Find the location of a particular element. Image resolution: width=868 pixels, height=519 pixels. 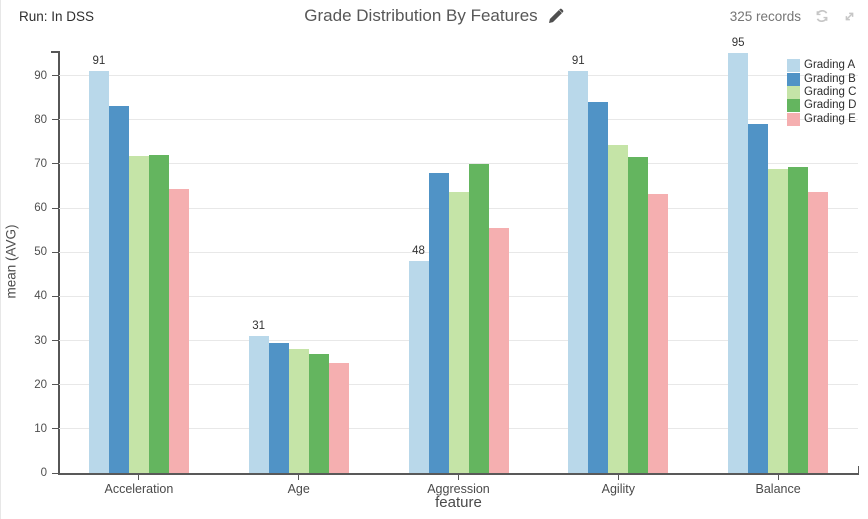

x-axis-end-cap is located at coordinates (858, 469).